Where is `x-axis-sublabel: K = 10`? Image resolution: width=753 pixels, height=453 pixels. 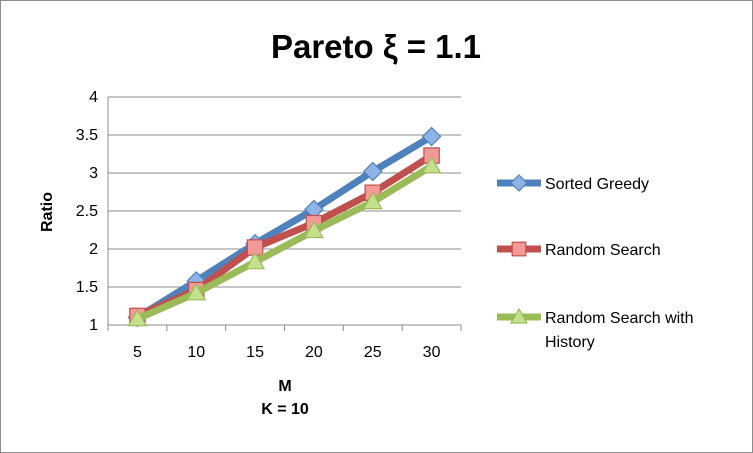 x-axis-sublabel: K = 10 is located at coordinates (285, 409).